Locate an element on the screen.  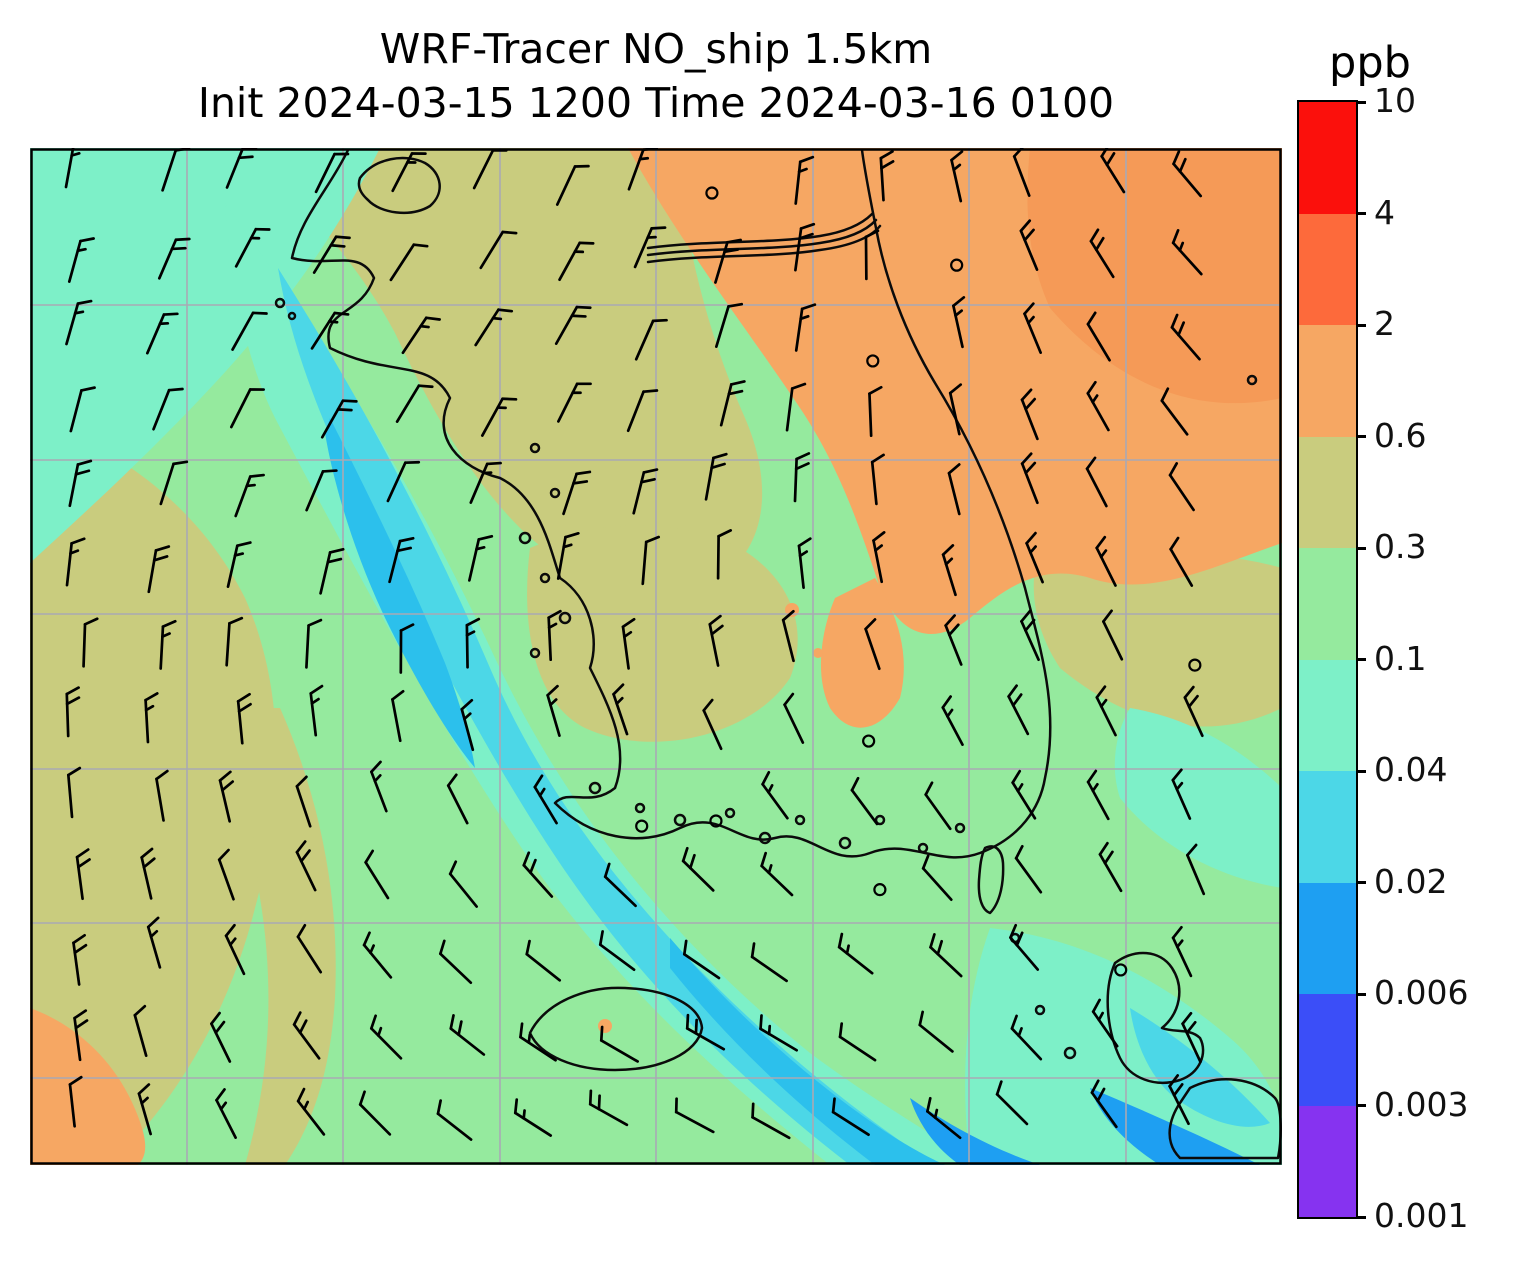
tracer-spot-jeju-orange is located at coordinates (605, 1026).